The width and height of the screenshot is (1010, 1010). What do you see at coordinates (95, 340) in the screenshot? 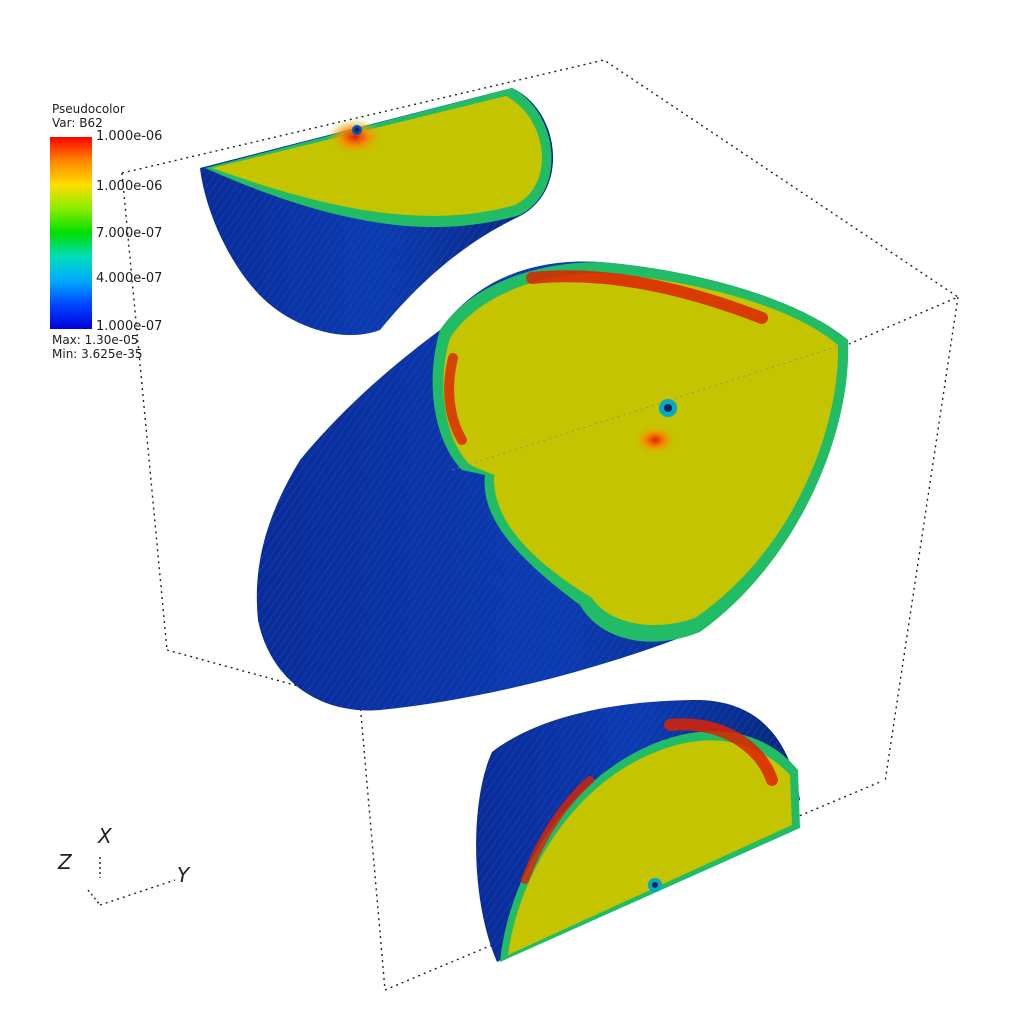
I see `legend-max: Max: 1.30e-05` at bounding box center [95, 340].